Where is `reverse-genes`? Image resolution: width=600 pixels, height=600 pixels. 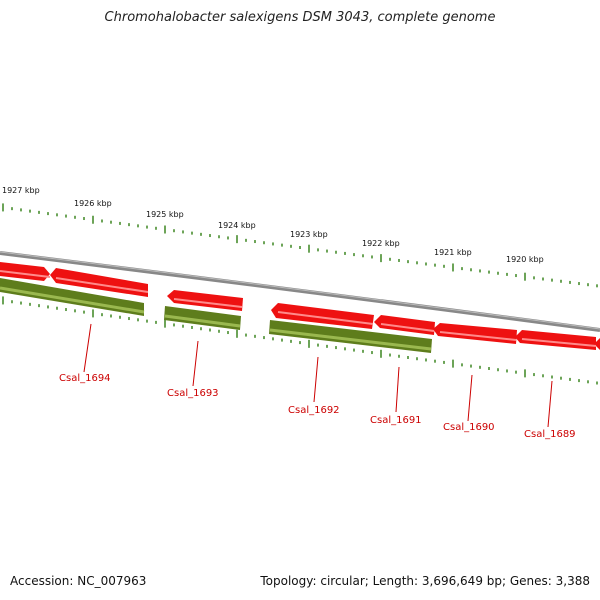
reverse-genes is located at coordinates (216, 315).